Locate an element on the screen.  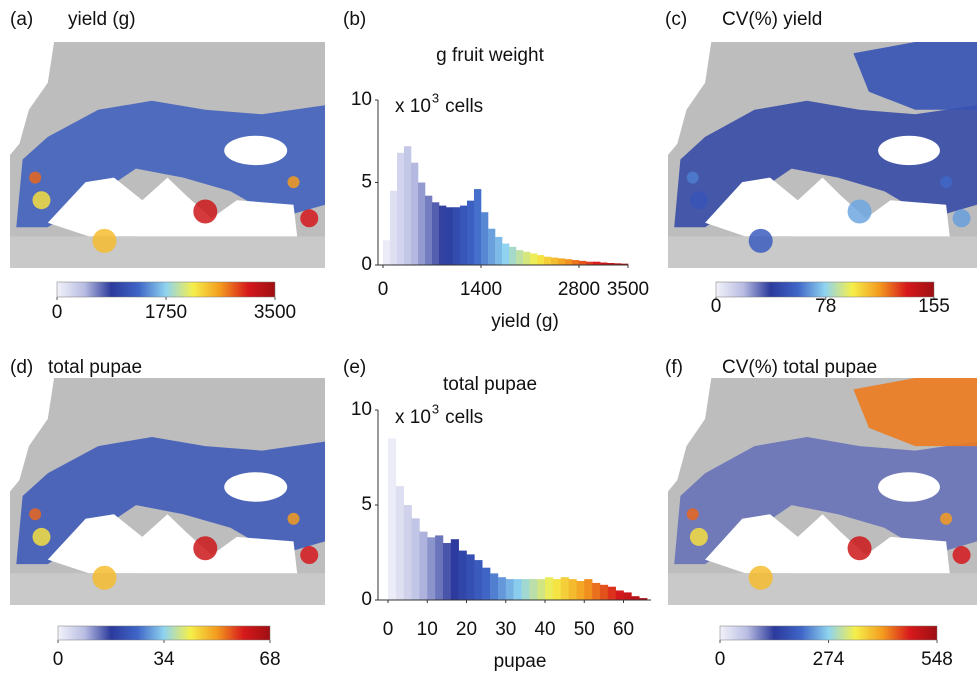
unit-label: cells is located at coordinates (464, 106).